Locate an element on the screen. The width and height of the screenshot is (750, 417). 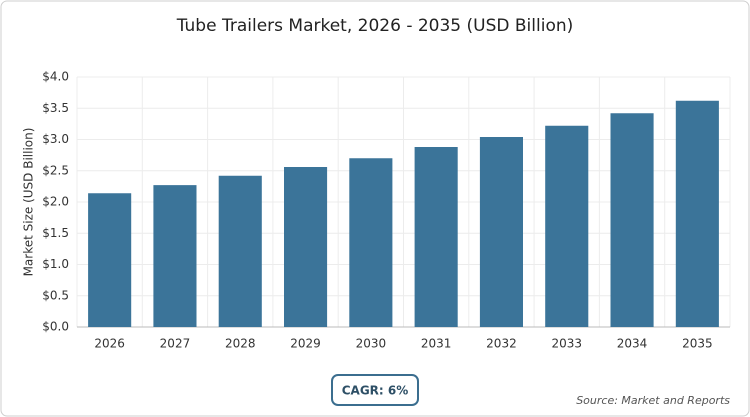
y-tick-label: $4.0 is located at coordinates (55, 77).